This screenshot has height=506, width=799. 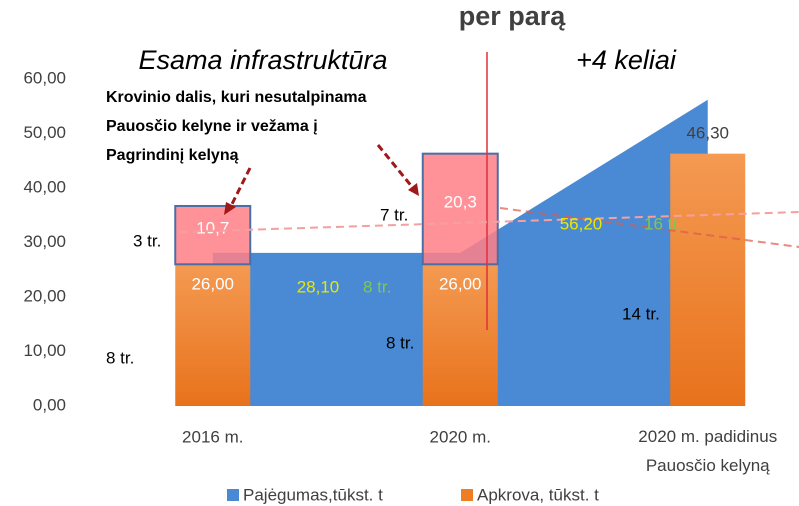 What do you see at coordinates (513, 16) in the screenshot?
I see `annotation: per parą` at bounding box center [513, 16].